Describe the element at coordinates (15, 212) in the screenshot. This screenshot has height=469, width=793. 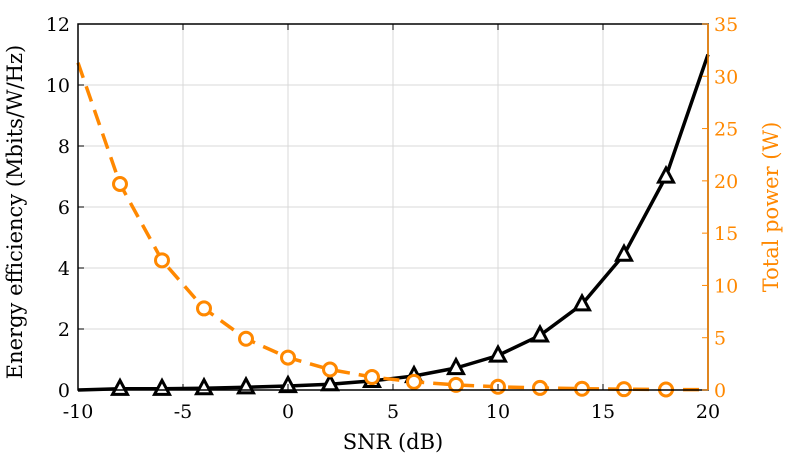
I see `y-axis-label: Energy efficiency (Mbits/W/Hz)` at that location.